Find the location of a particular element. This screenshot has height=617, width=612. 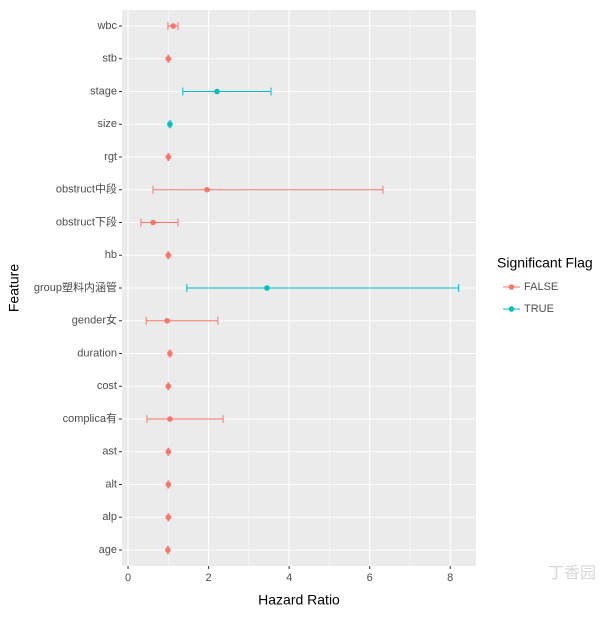

watermark: 丁香园 is located at coordinates (572, 573).